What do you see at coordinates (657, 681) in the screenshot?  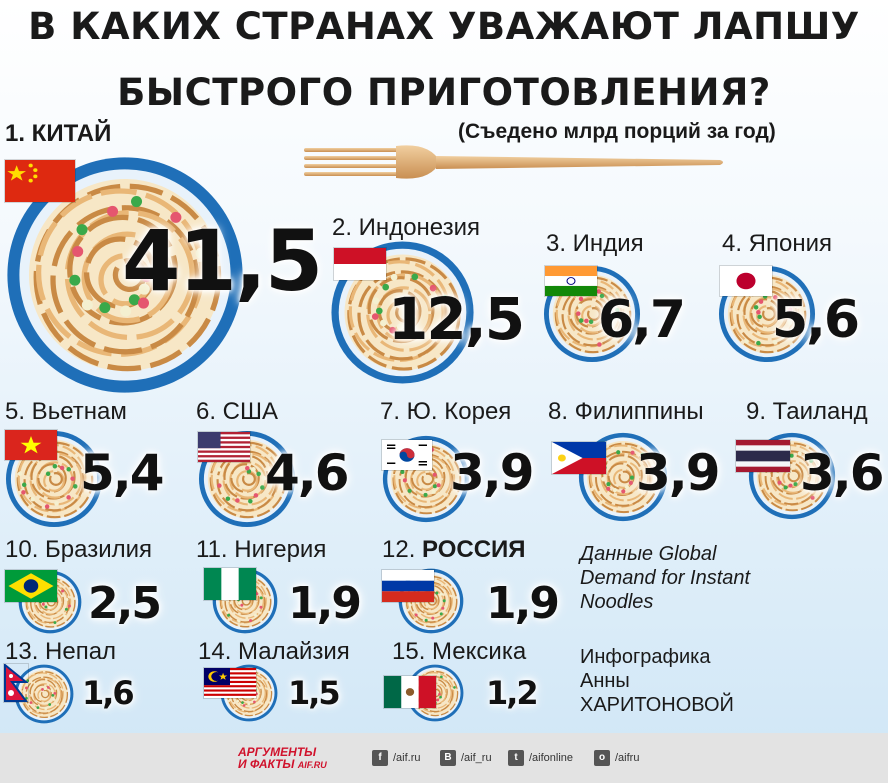 I see `credit-note: Инфографика Анны ХАРИТОНОВОЙ` at bounding box center [657, 681].